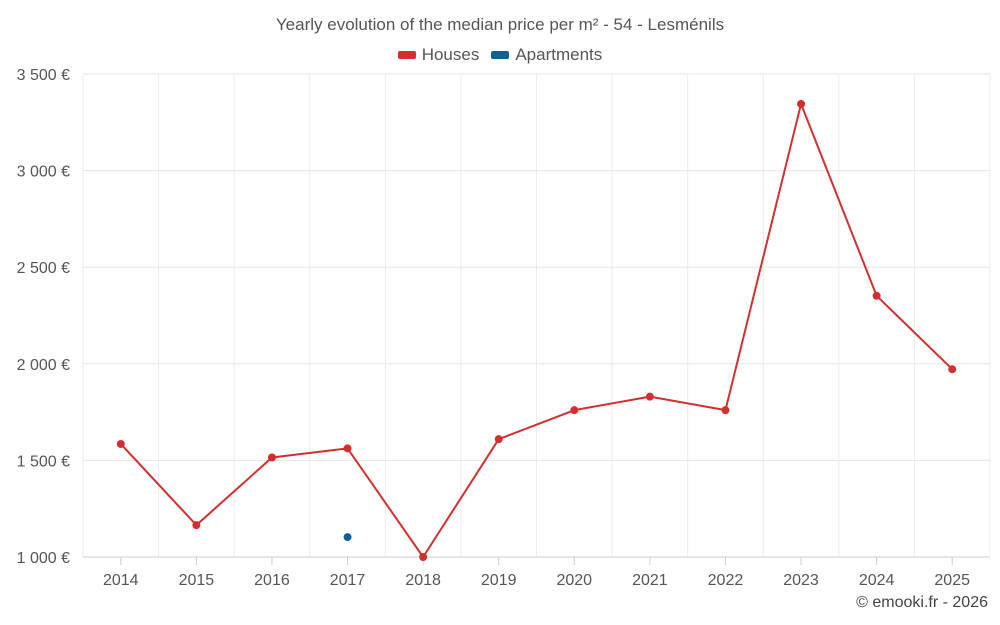 The height and width of the screenshot is (625, 1000). Describe the element at coordinates (347, 537) in the screenshot. I see `data-point-apartments` at that location.